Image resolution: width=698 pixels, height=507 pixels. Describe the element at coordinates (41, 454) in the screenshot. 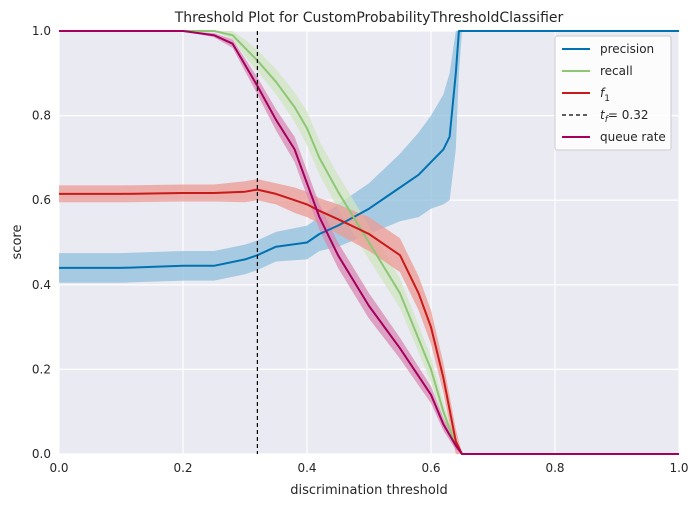

I see `y-tick-label: 0.0` at that location.